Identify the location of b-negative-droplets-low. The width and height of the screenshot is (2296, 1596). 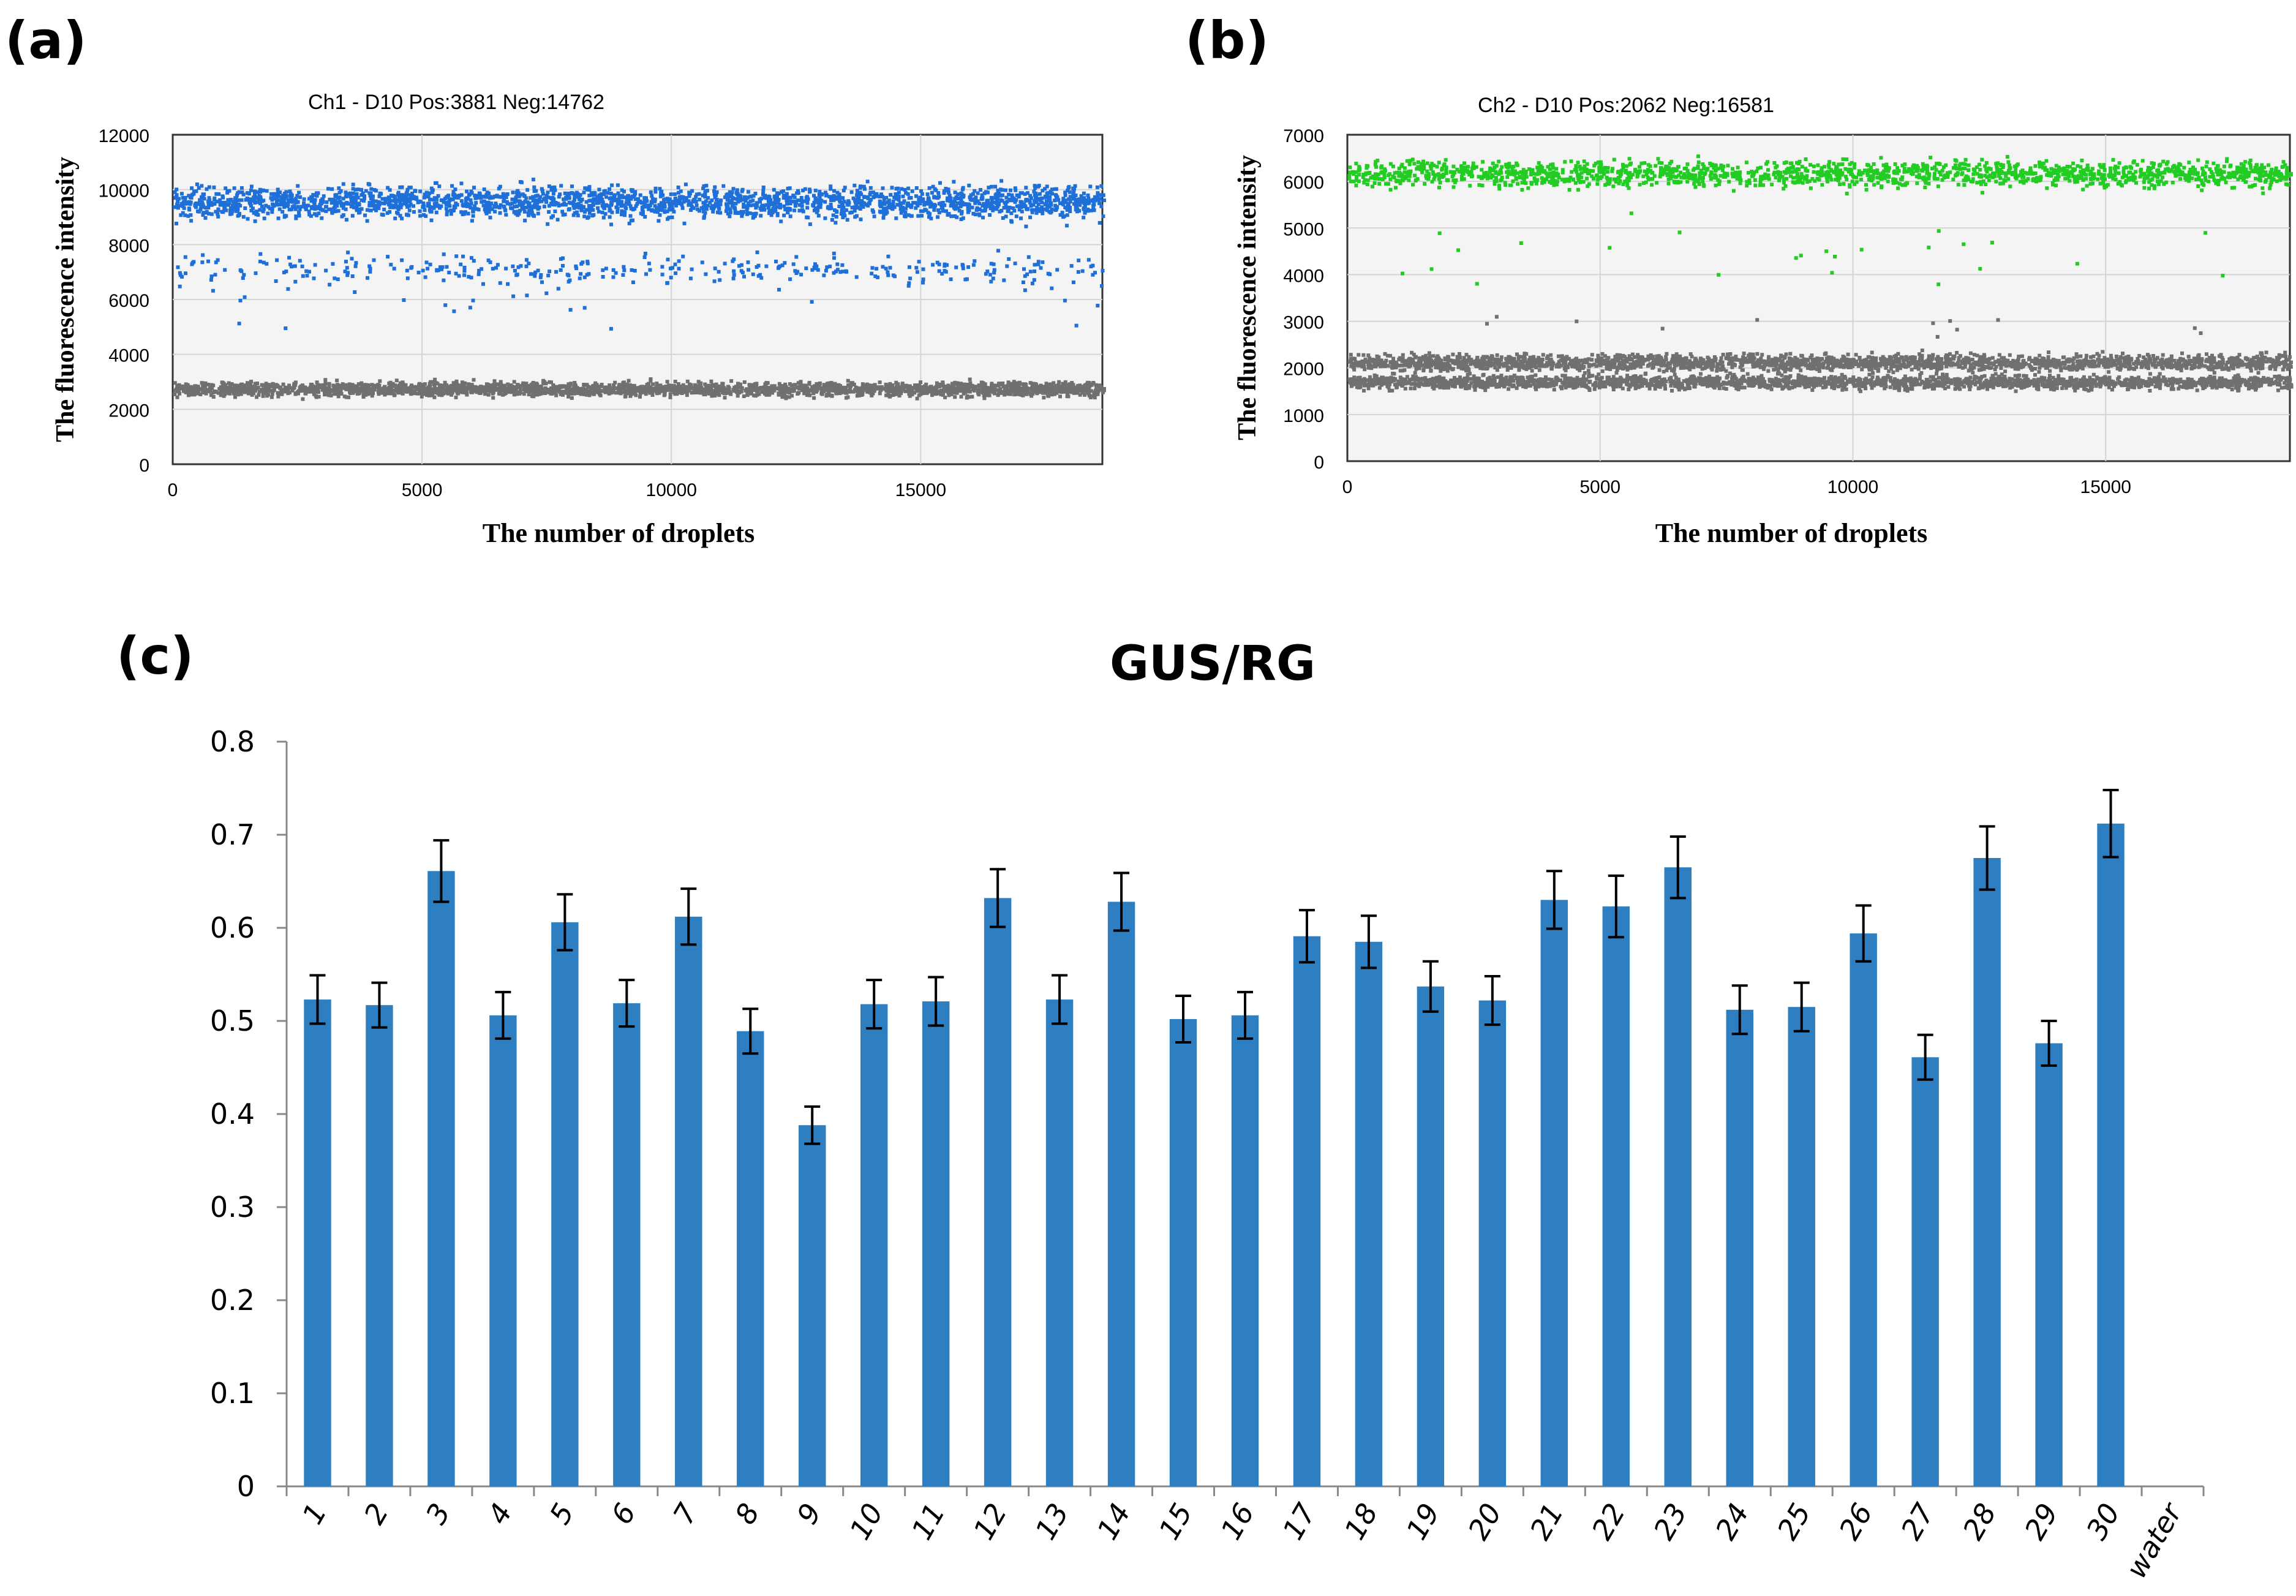
(1821, 382).